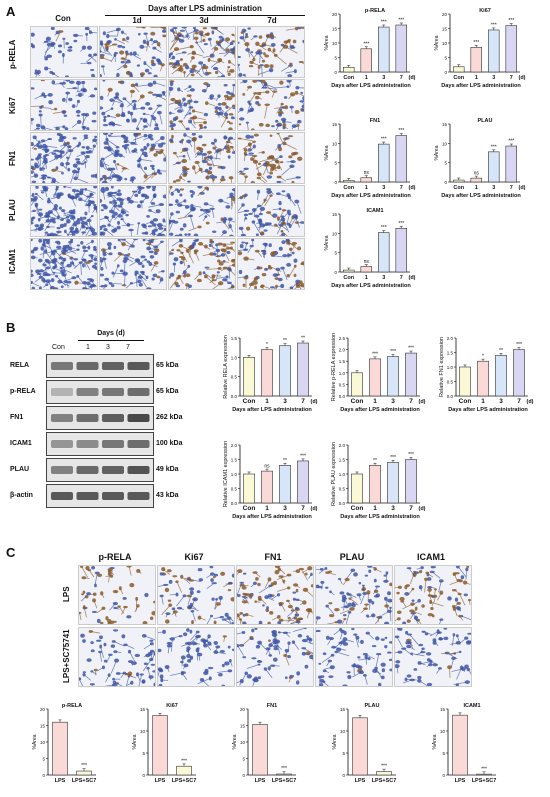 The height and width of the screenshot is (797, 550). Describe the element at coordinates (264, 743) in the screenshot. I see `bar-chart: 0 5 10 15 20 LPS *** LPS+SC7 FN1 %Area` at that location.